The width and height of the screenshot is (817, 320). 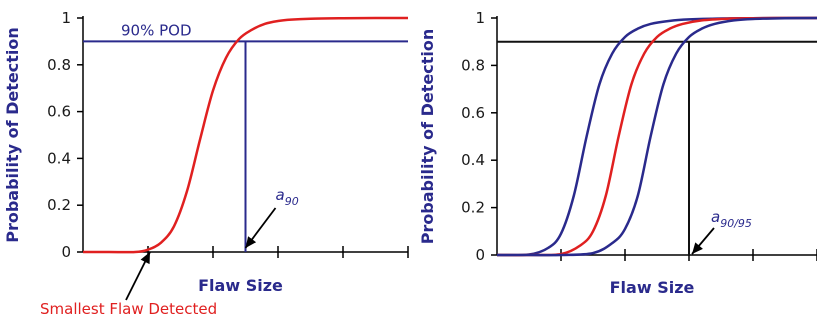 I want to click on critical-size-label: a90, so click(x=287, y=197).